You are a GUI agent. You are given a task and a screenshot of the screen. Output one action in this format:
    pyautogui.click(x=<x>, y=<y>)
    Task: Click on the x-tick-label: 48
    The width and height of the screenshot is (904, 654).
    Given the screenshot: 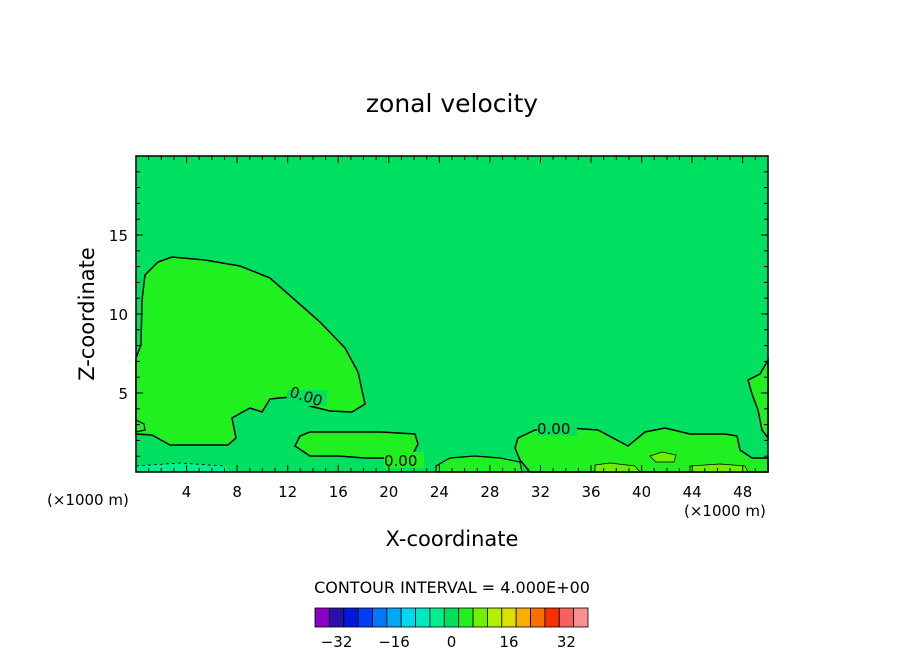 What is the action you would take?
    pyautogui.click(x=742, y=492)
    